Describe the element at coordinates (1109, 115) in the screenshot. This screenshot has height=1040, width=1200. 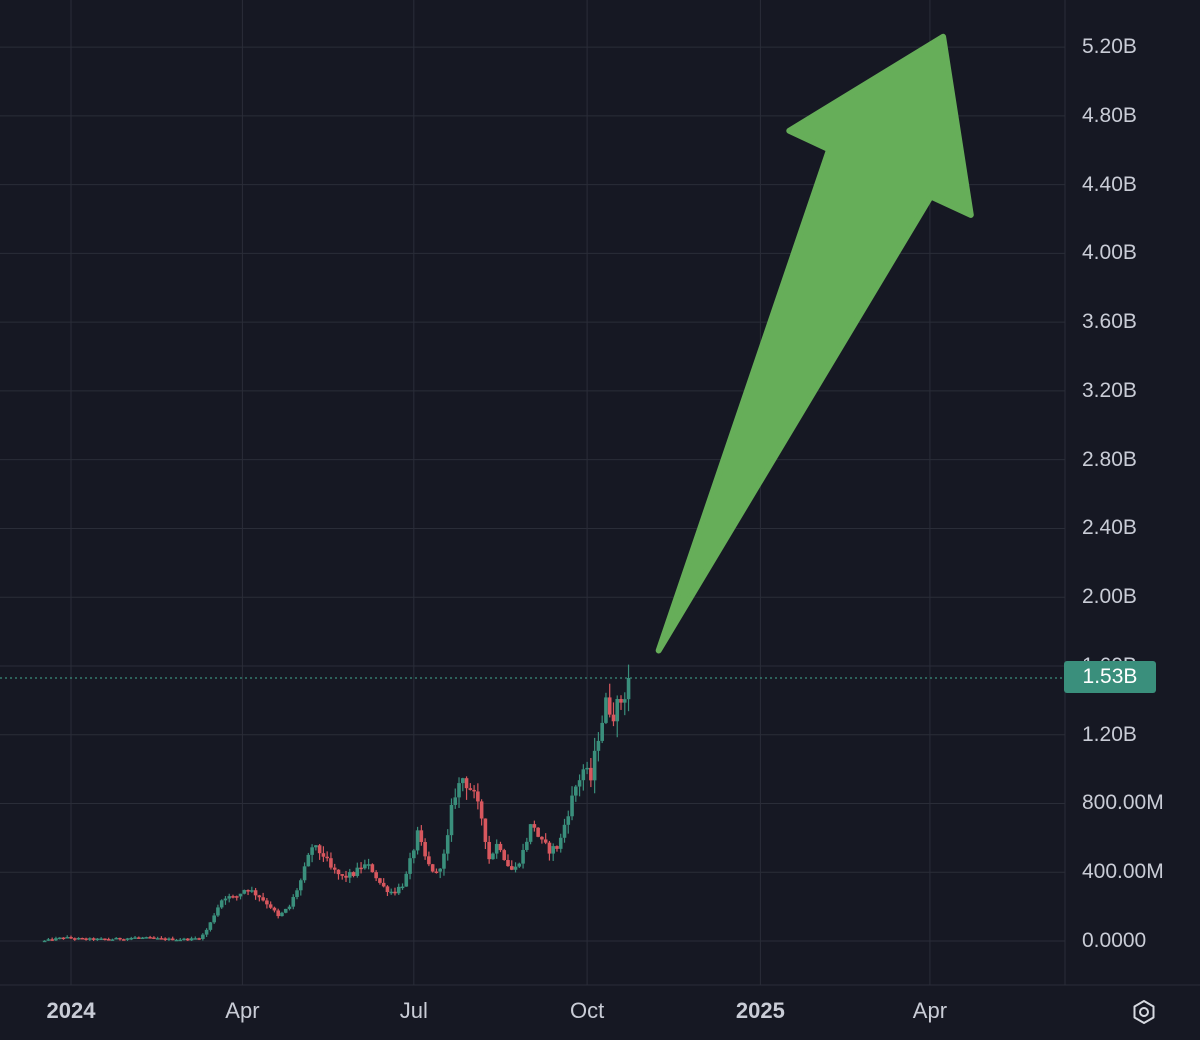
I see `y-tick-label: 4.80B` at that location.